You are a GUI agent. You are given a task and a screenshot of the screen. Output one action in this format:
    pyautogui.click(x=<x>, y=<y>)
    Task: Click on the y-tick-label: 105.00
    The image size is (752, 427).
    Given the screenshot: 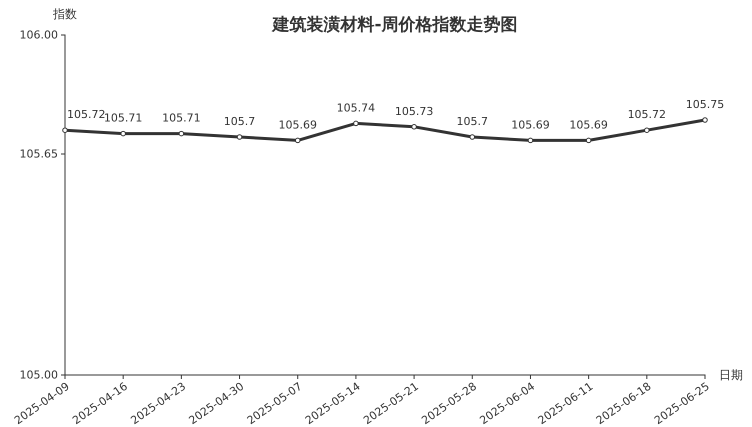 What is the action you would take?
    pyautogui.click(x=39, y=375)
    